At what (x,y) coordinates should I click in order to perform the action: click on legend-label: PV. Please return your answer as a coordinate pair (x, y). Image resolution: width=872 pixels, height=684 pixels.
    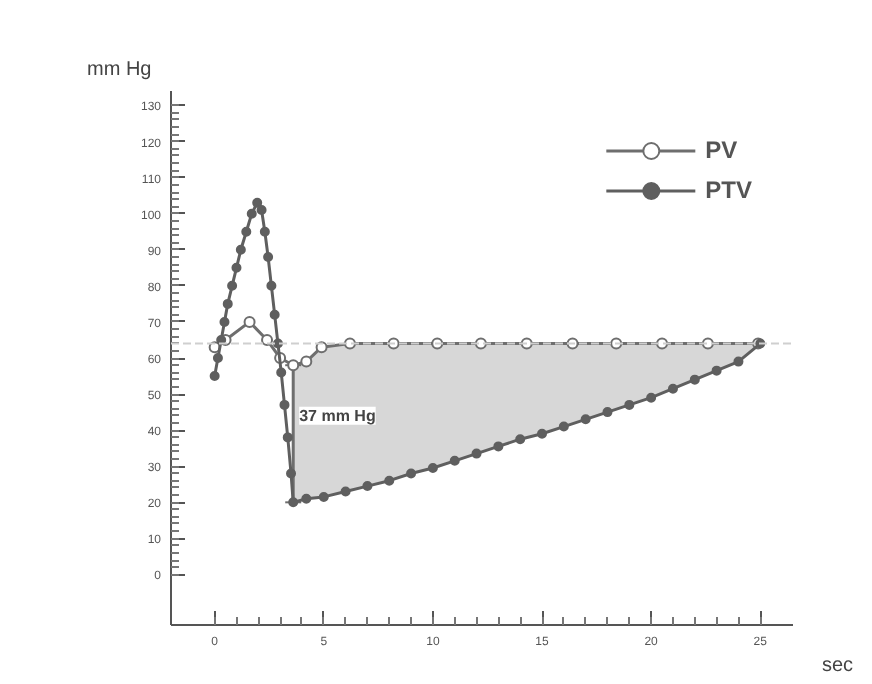
    Looking at the image, I should click on (722, 150).